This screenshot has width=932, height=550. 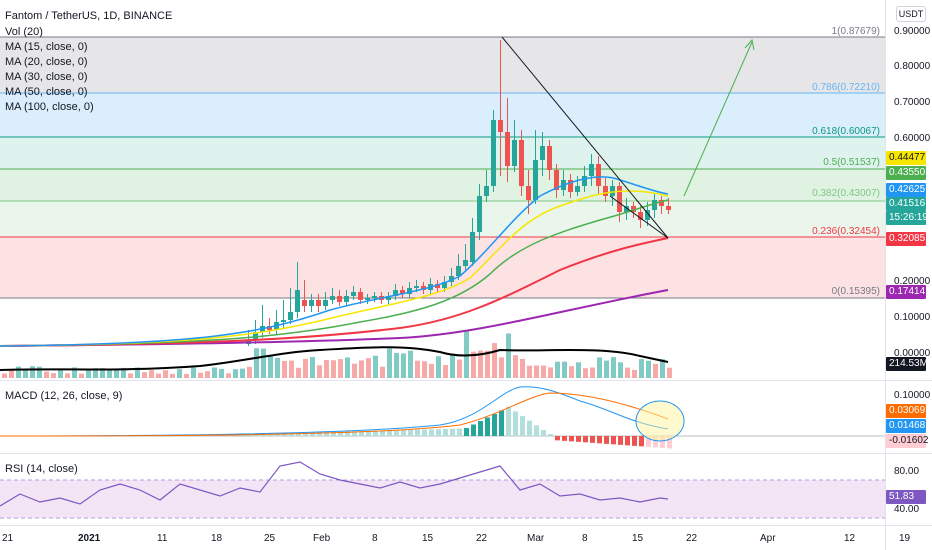 I want to click on indicator-ma50: MA (50, close, 0), so click(x=46, y=92).